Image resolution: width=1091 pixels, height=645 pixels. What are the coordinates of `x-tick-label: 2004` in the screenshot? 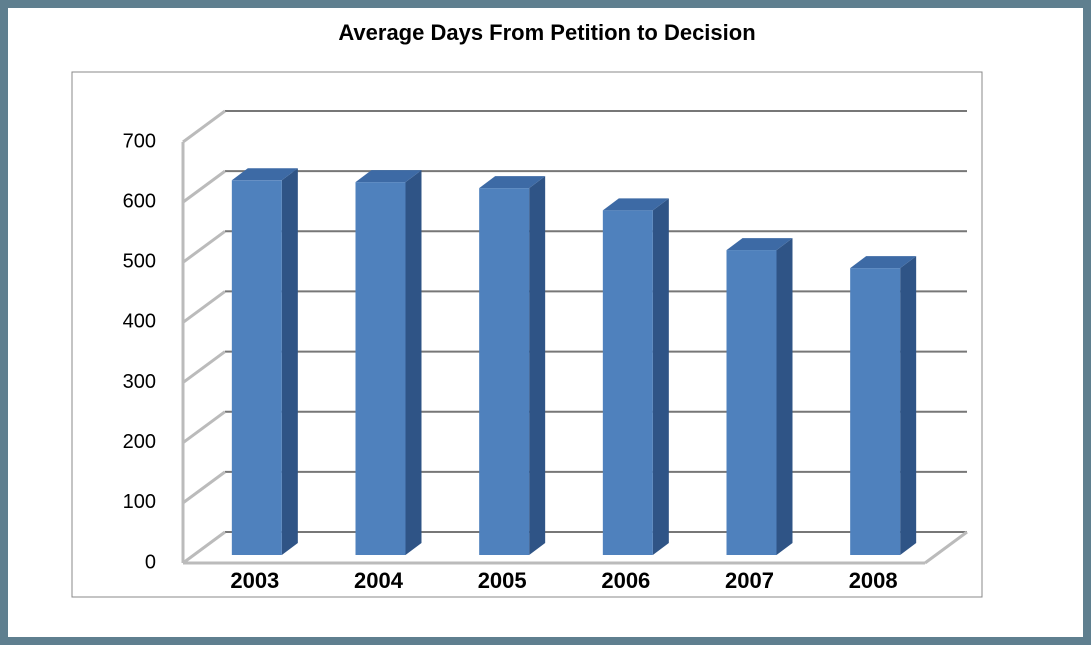 It's located at (379, 580).